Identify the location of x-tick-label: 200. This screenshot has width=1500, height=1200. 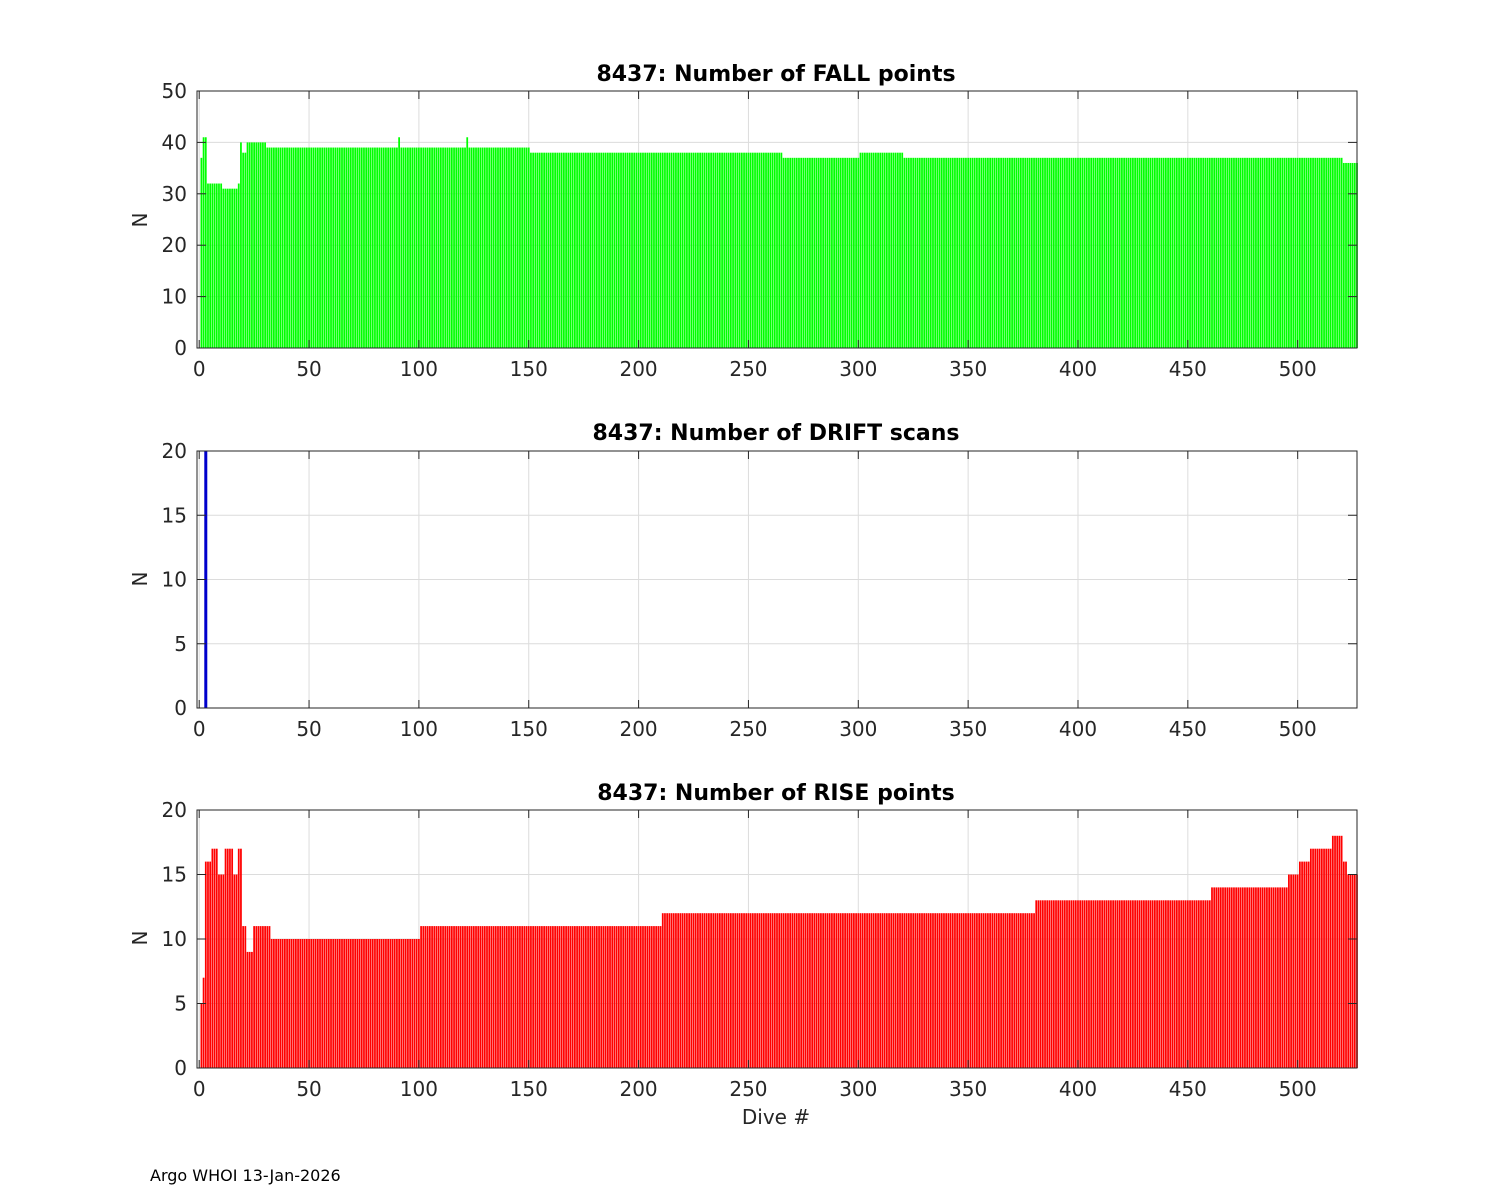
(638, 369).